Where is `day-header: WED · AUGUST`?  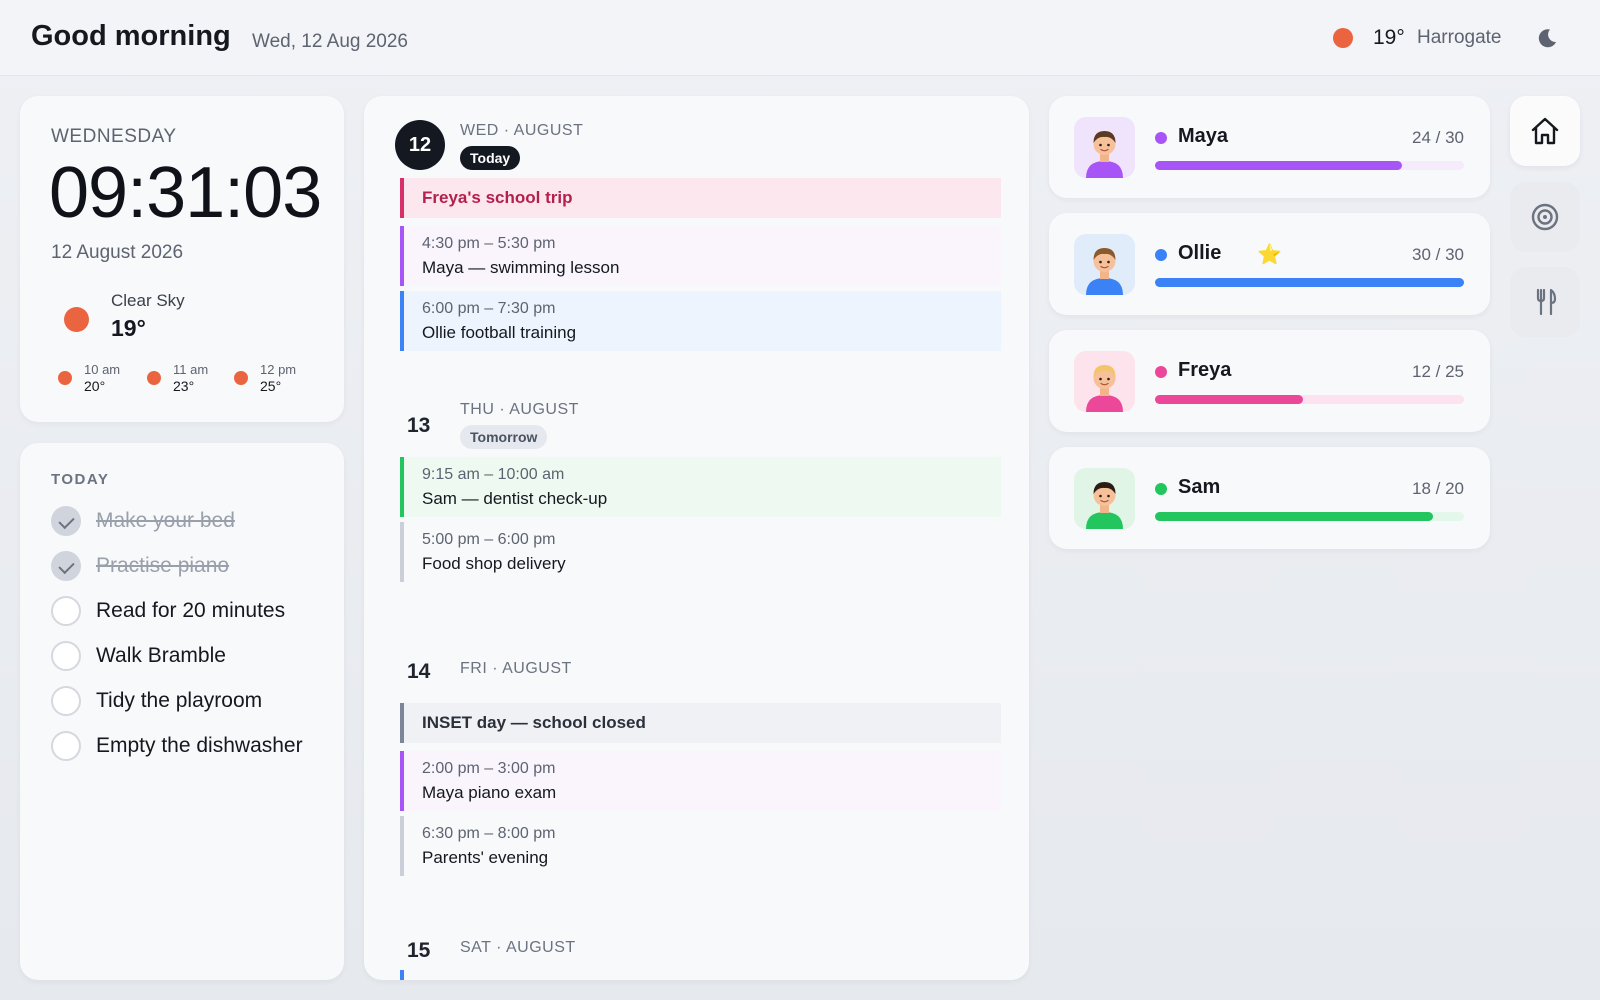
day-header: WED · AUGUST is located at coordinates (522, 130).